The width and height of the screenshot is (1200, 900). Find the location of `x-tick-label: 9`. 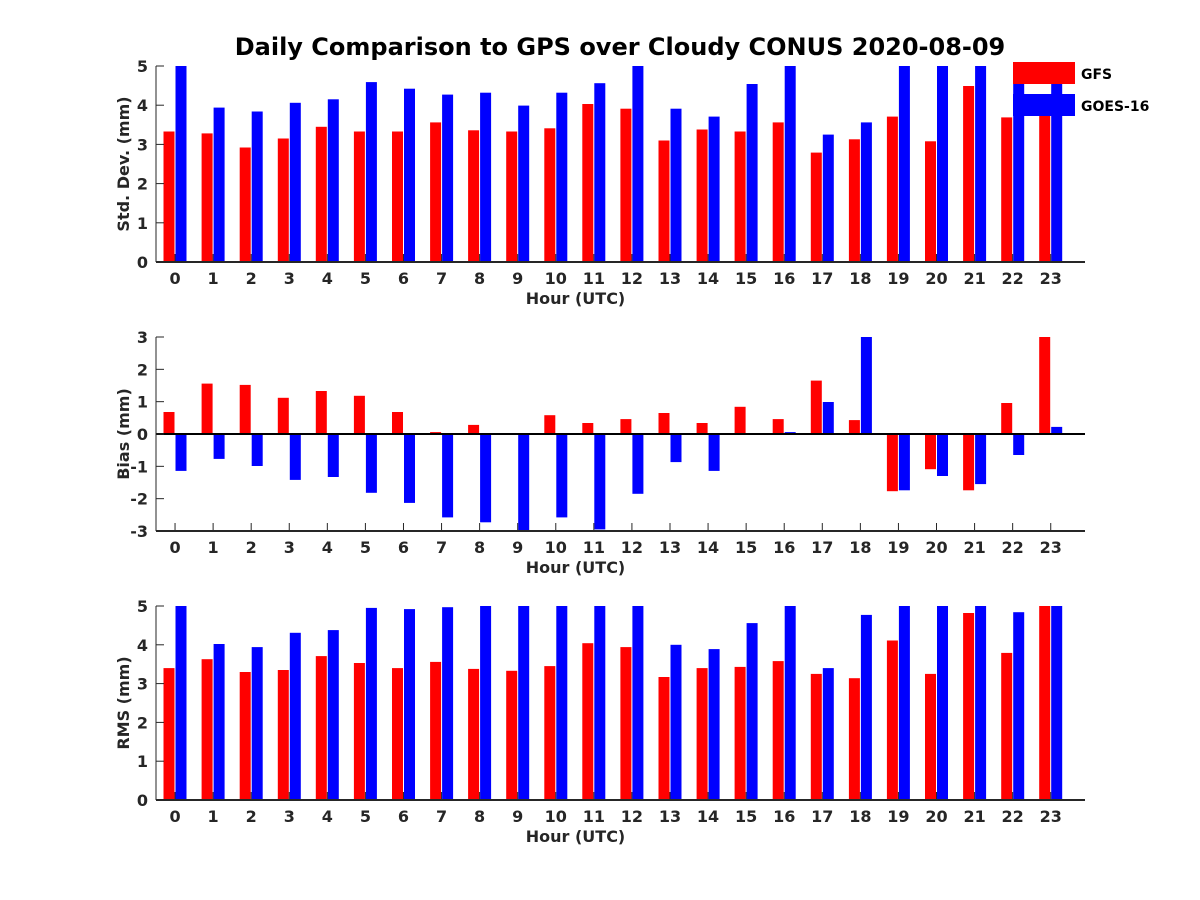

x-tick-label: 9 is located at coordinates (517, 278).